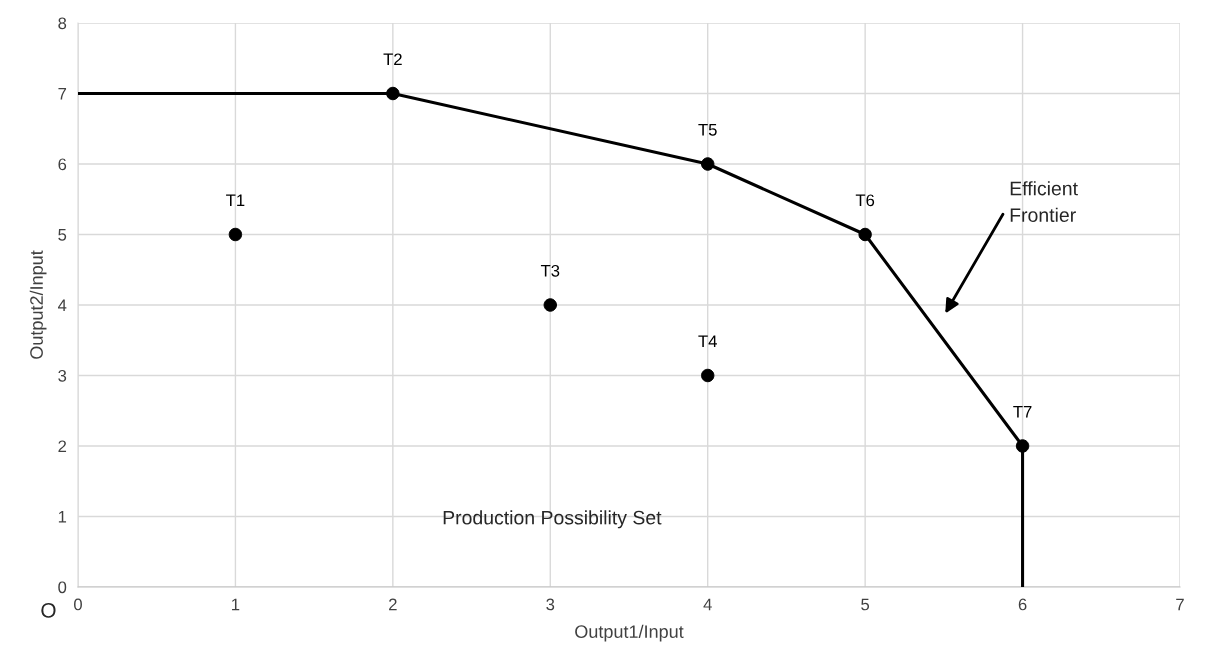  I want to click on annotation: T5, so click(707, 130).